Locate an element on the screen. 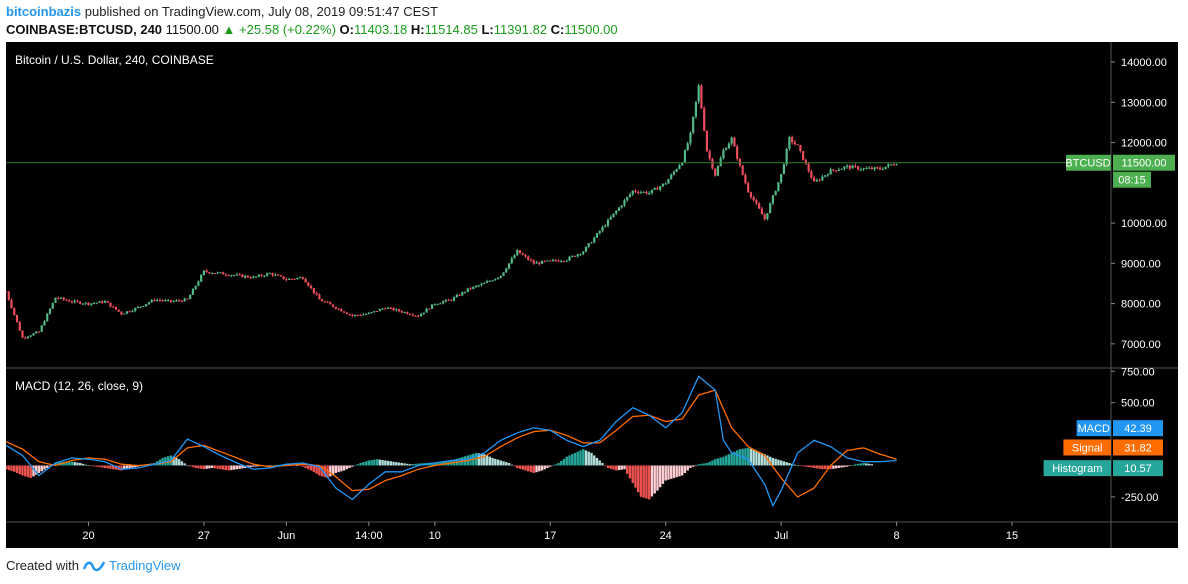 The width and height of the screenshot is (1188, 584). countdown-label: 08:15 is located at coordinates (1132, 181).